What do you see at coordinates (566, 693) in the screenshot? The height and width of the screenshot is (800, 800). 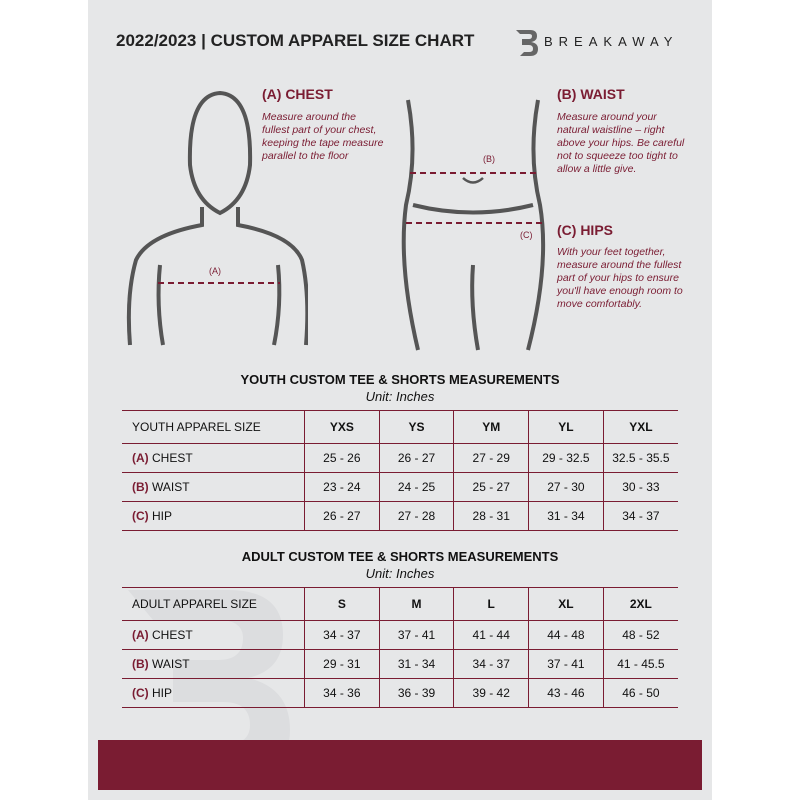 I see `measurement-value: 43 - 46` at bounding box center [566, 693].